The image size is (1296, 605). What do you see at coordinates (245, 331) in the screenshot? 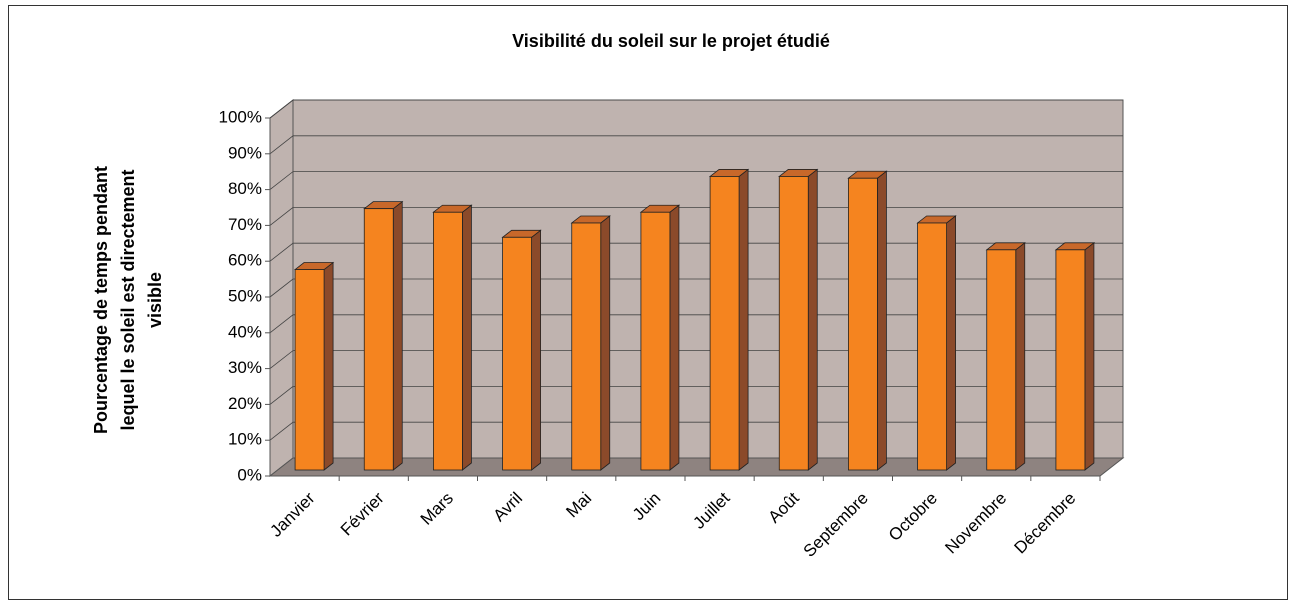
I see `y-tick-label: 40%` at bounding box center [245, 331].